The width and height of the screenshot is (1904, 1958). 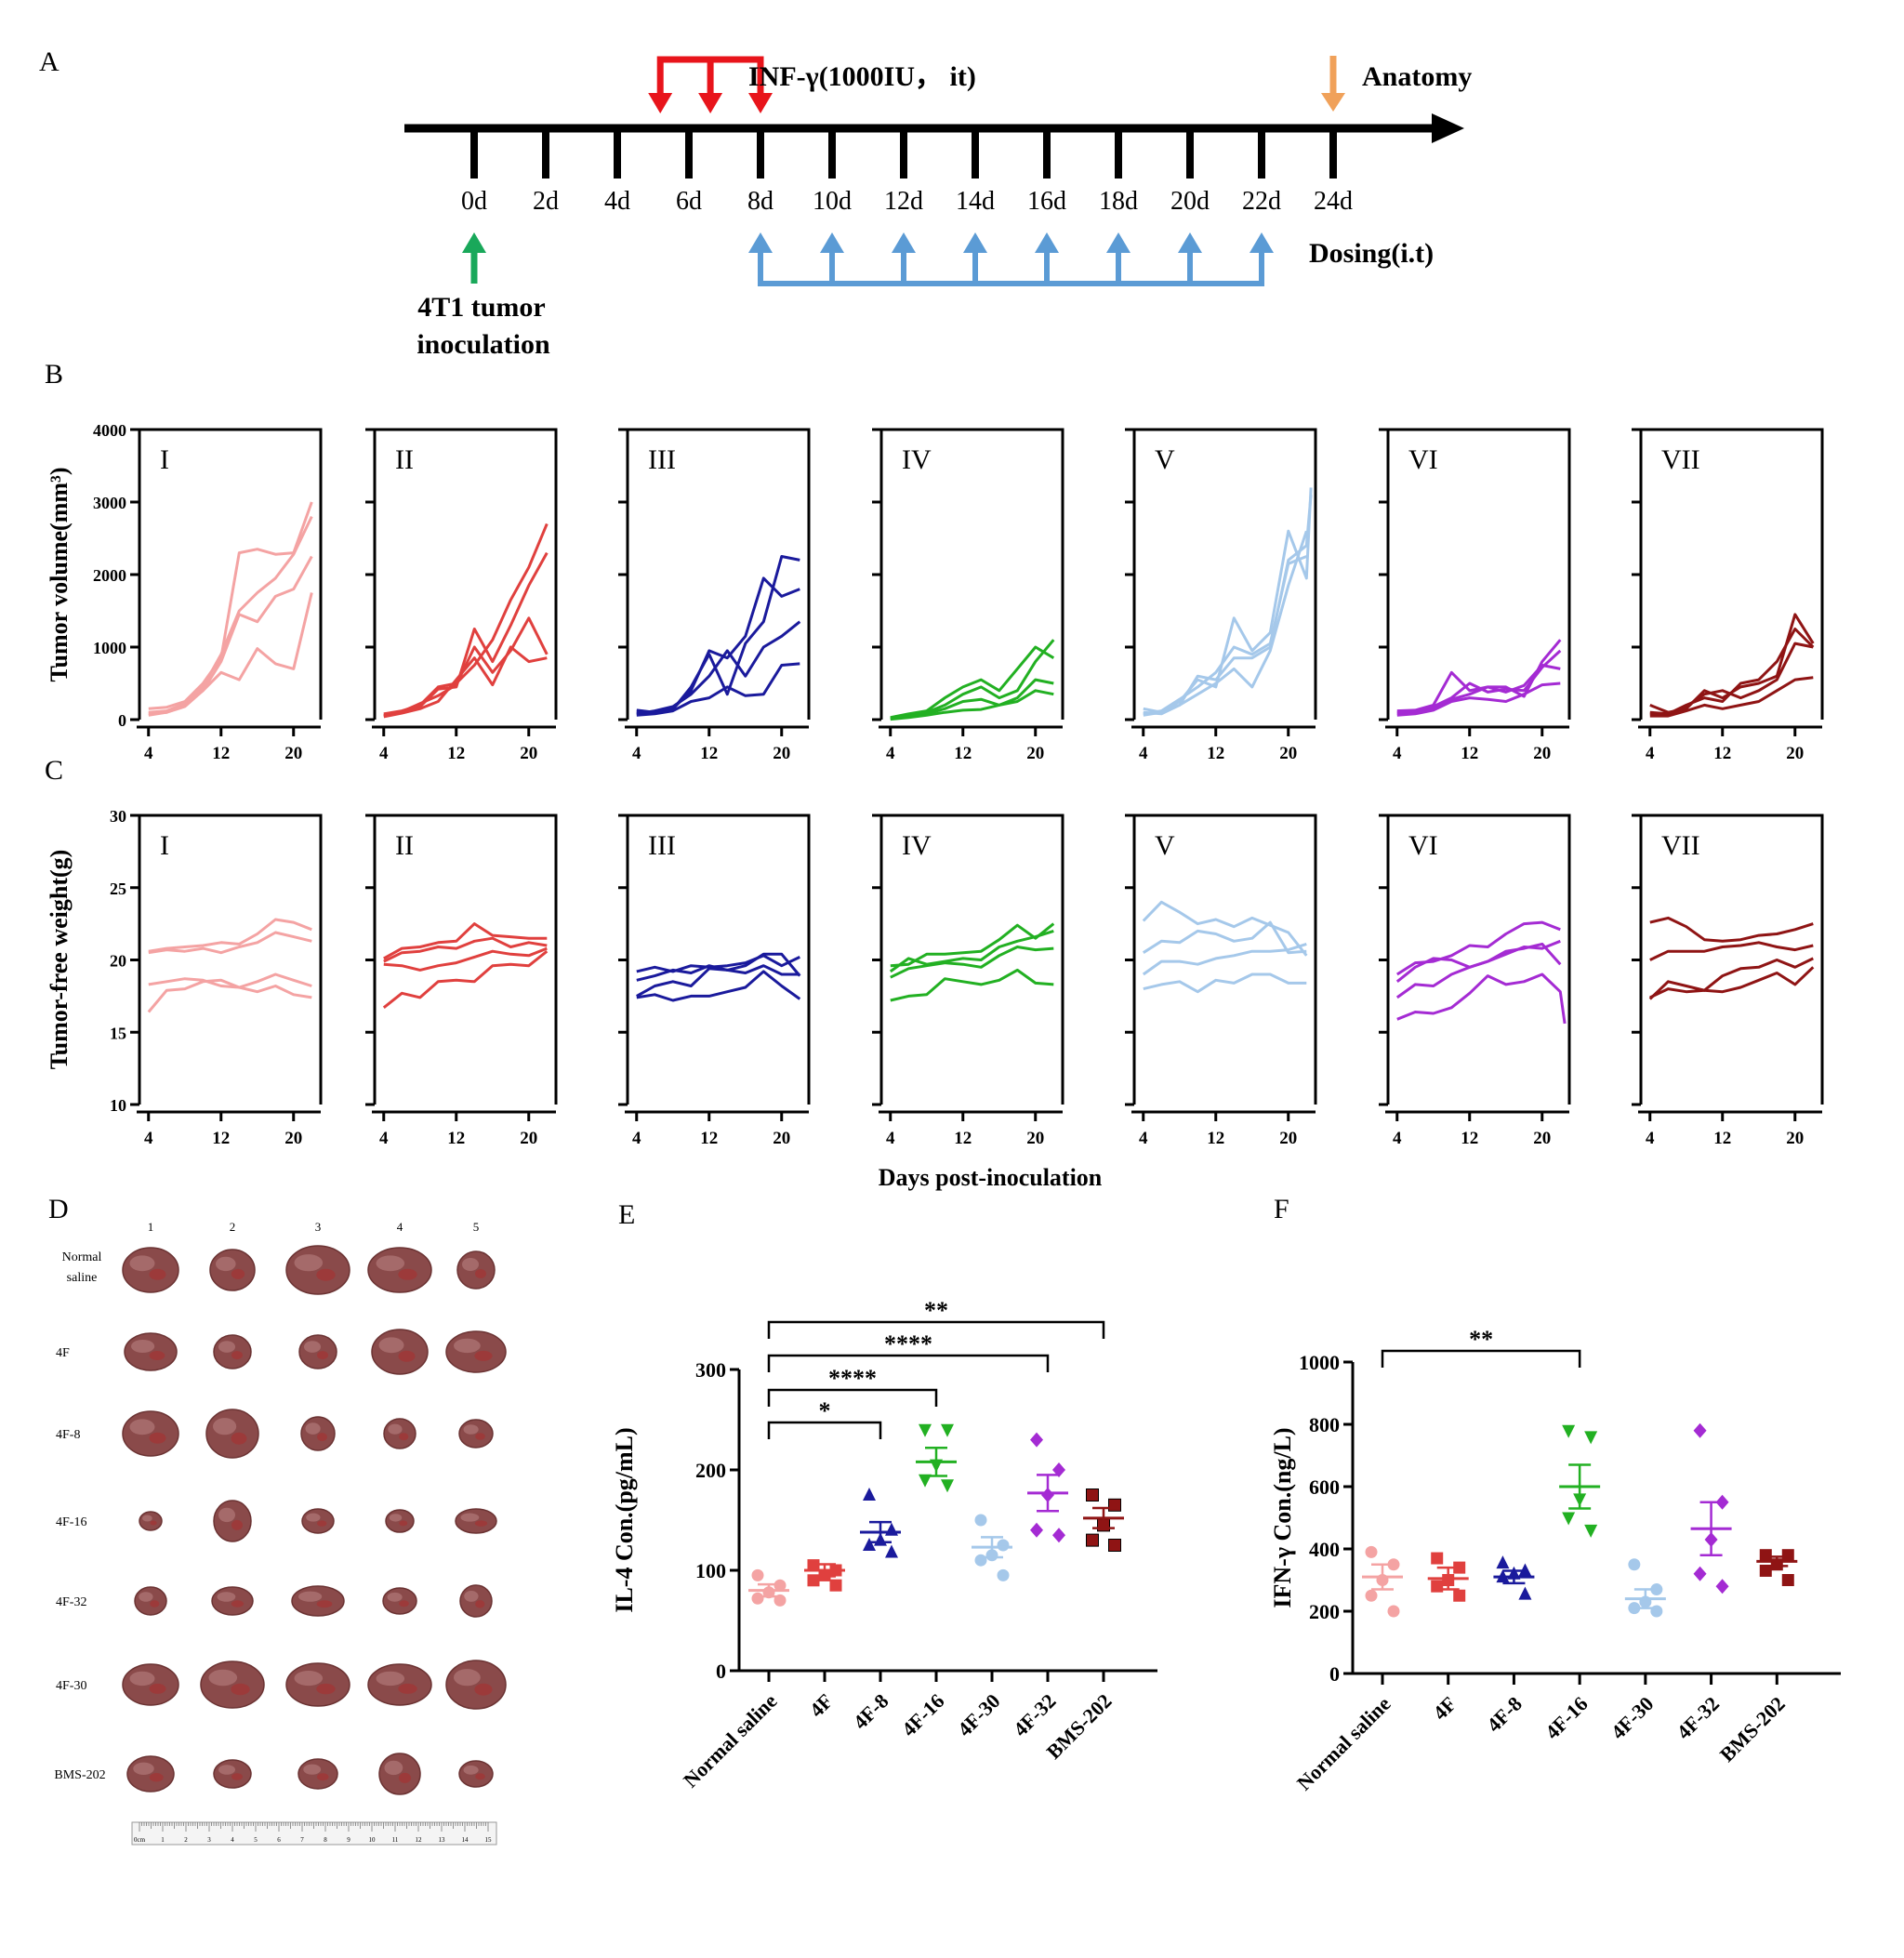 What do you see at coordinates (256, 1840) in the screenshot?
I see `ruler-number: 5` at bounding box center [256, 1840].